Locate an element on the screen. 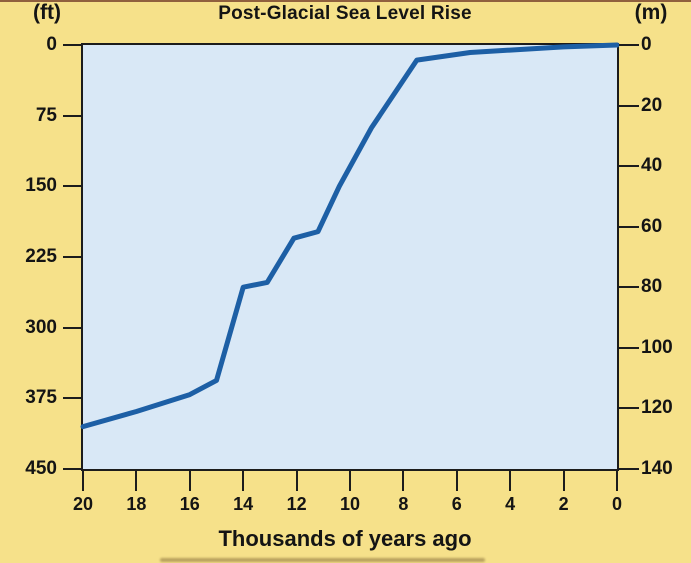 This screenshot has height=563, width=691. left-axis-tick-label: 225 is located at coordinates (41, 256).